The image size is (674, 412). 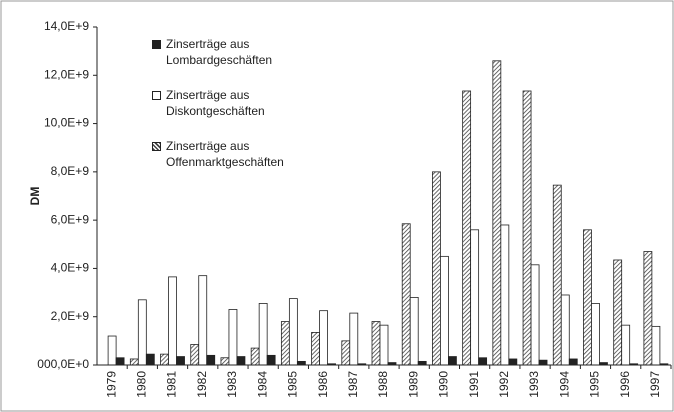 I want to click on y-tick-label: 14,0E+9, so click(x=66, y=26).